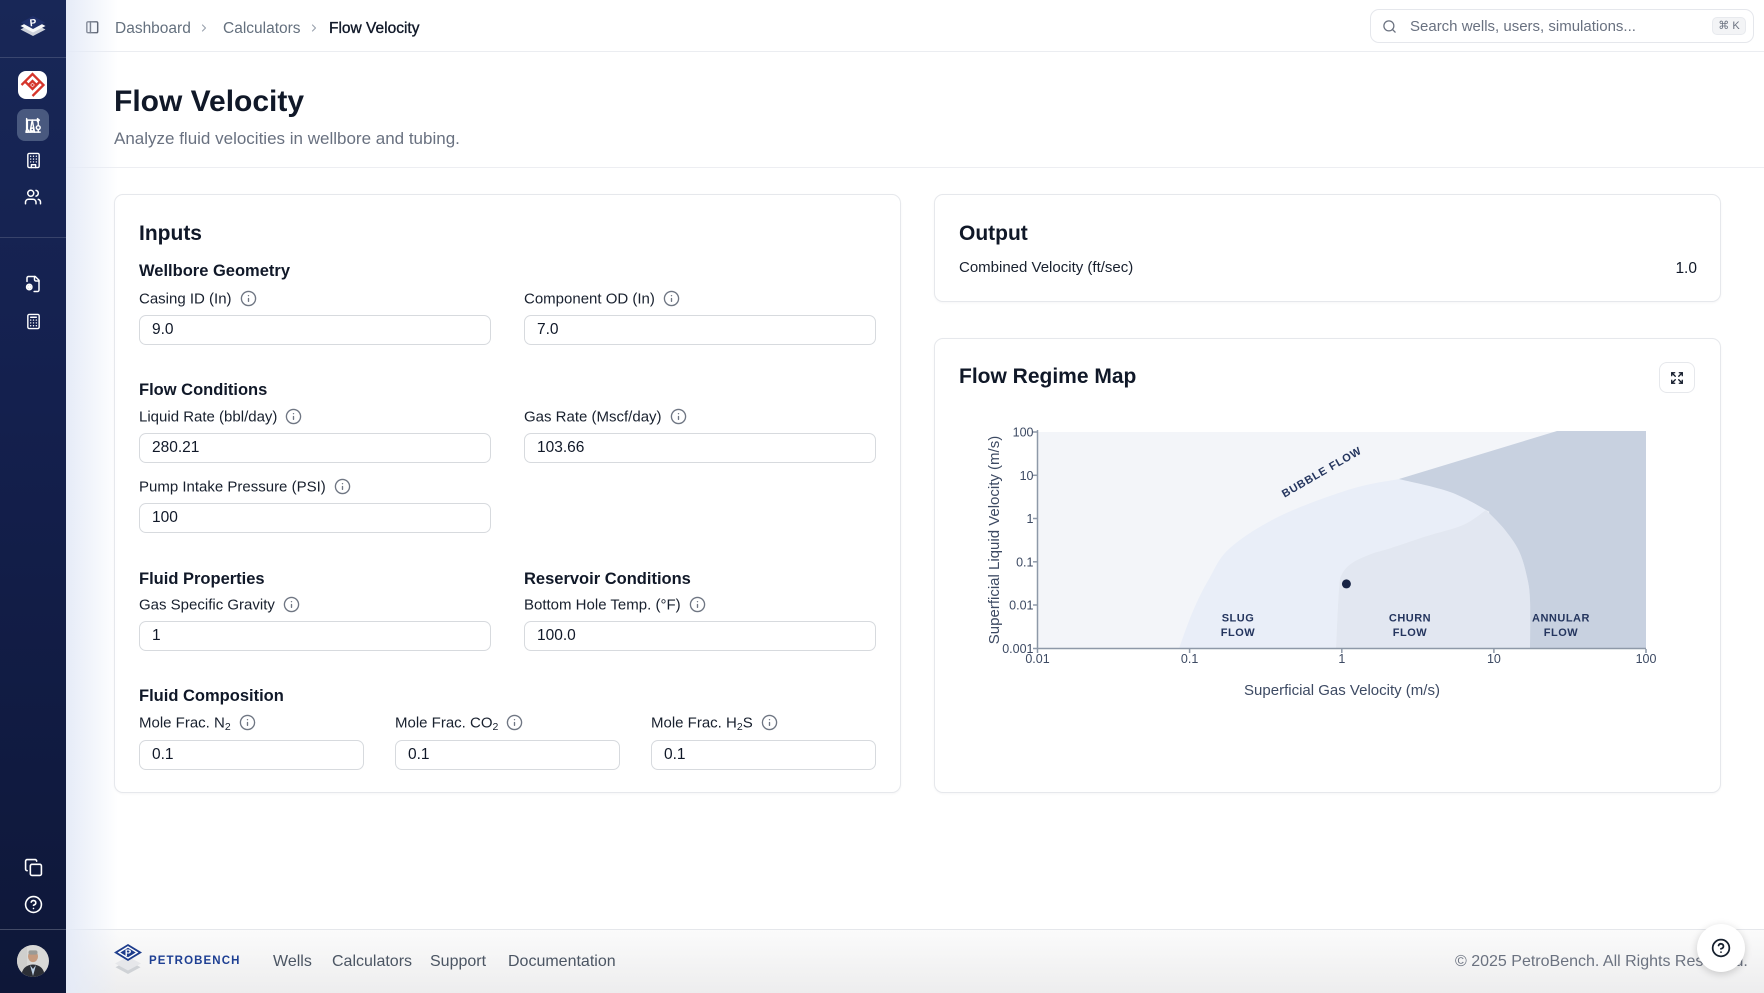 Image resolution: width=1764 pixels, height=993 pixels. What do you see at coordinates (1238, 619) in the screenshot?
I see `svg-text: SLUG` at bounding box center [1238, 619].